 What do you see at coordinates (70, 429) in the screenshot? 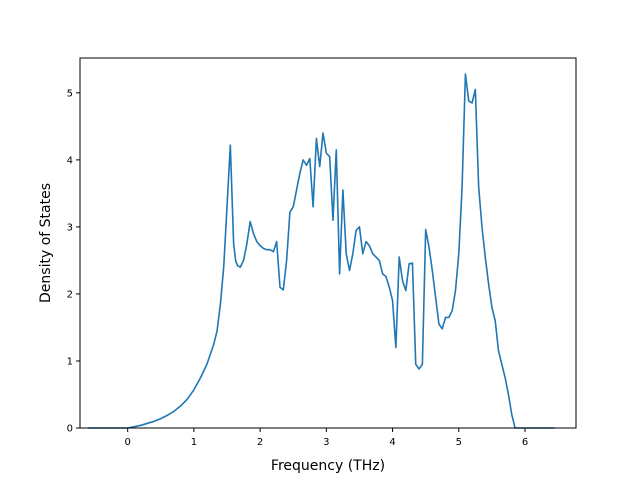
I see `y-tick-label: 0` at bounding box center [70, 429].